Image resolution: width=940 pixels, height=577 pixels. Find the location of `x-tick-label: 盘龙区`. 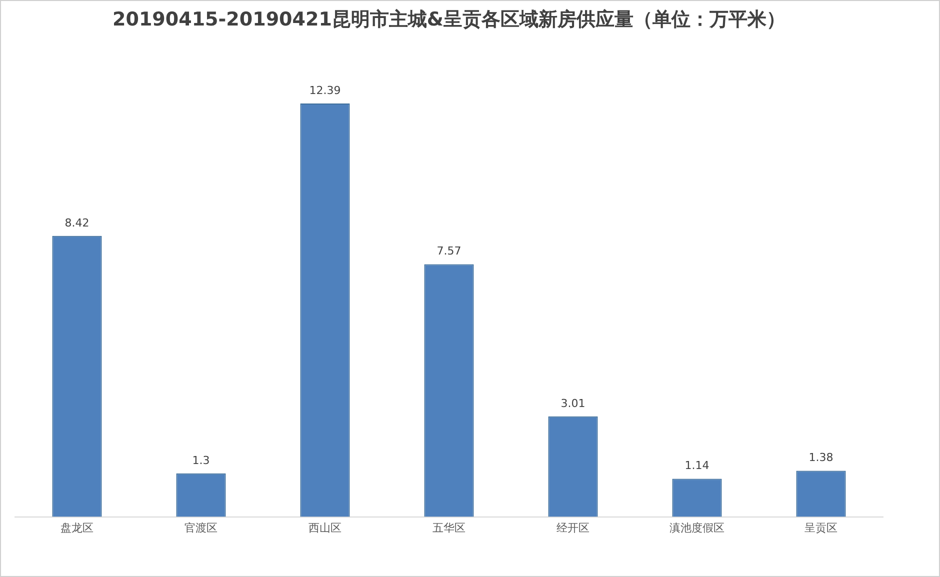

x-tick-label: 盘龙区 is located at coordinates (77, 527).